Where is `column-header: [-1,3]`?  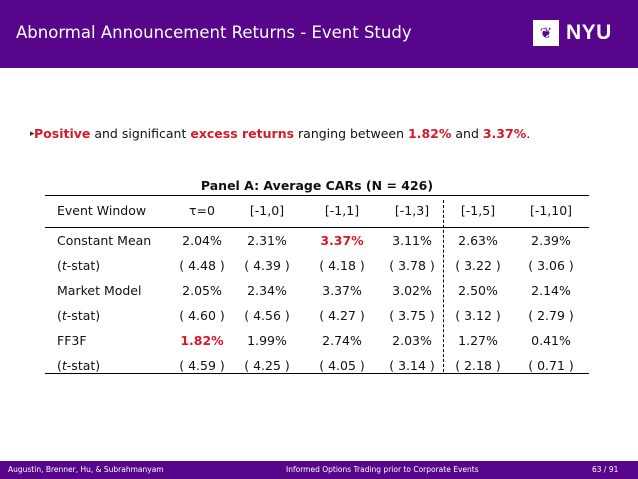 column-header: [-1,3] is located at coordinates (412, 210).